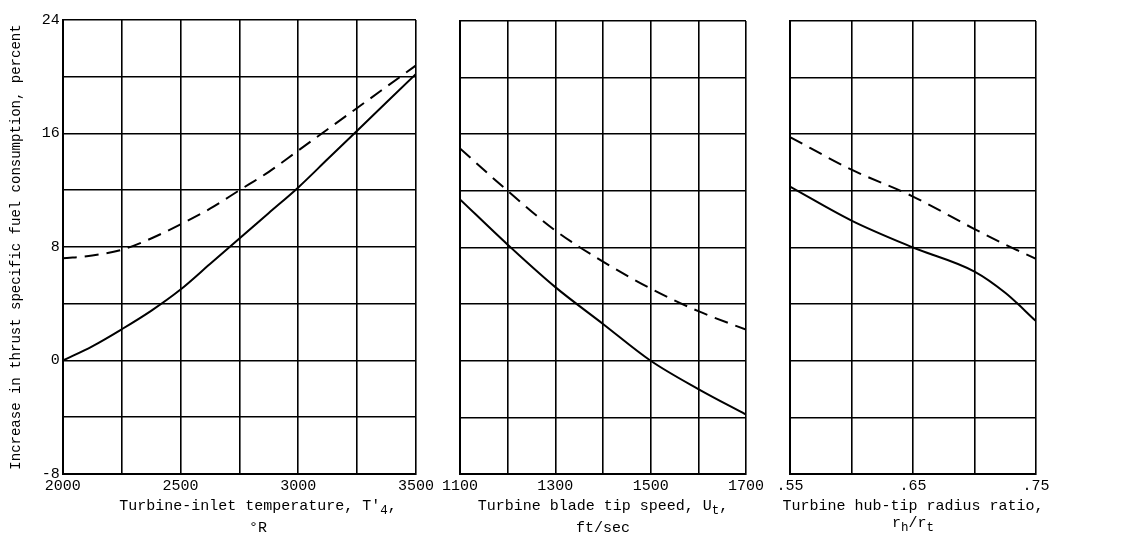 The width and height of the screenshot is (1148, 557). I want to click on x-tick-label: 3000, so click(298, 486).